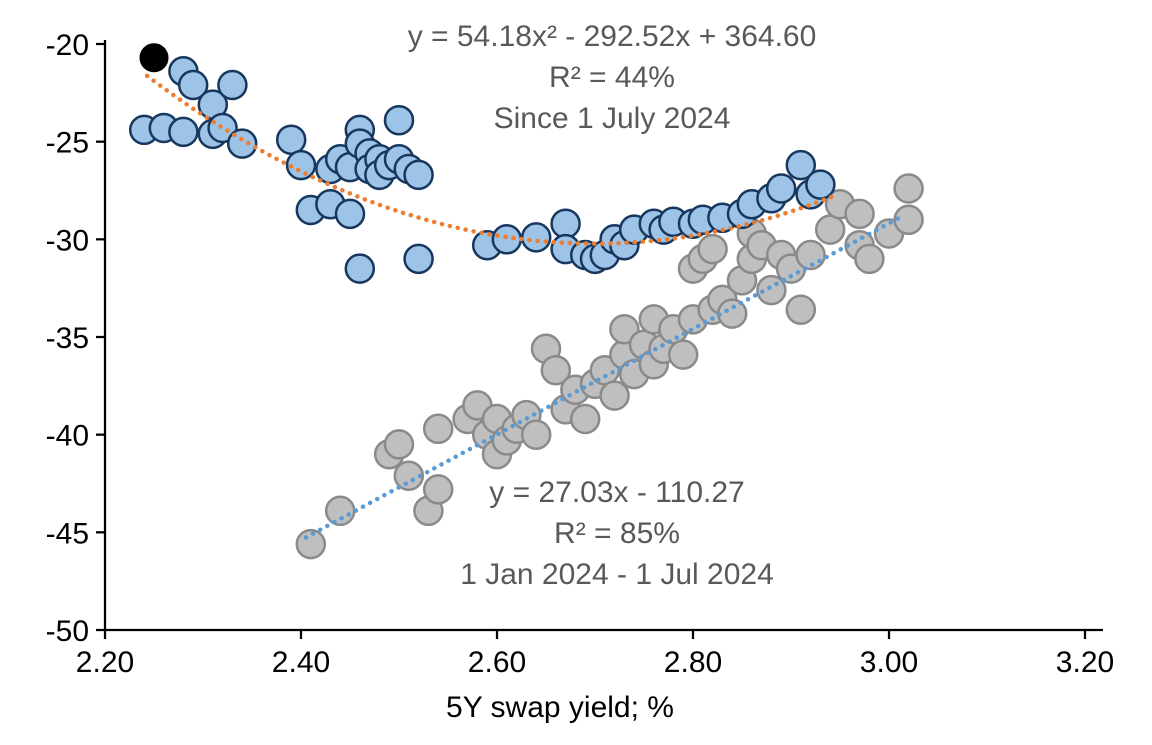 The image size is (1152, 745). Describe the element at coordinates (497, 662) in the screenshot. I see `x-tick-label: 2.60` at that location.